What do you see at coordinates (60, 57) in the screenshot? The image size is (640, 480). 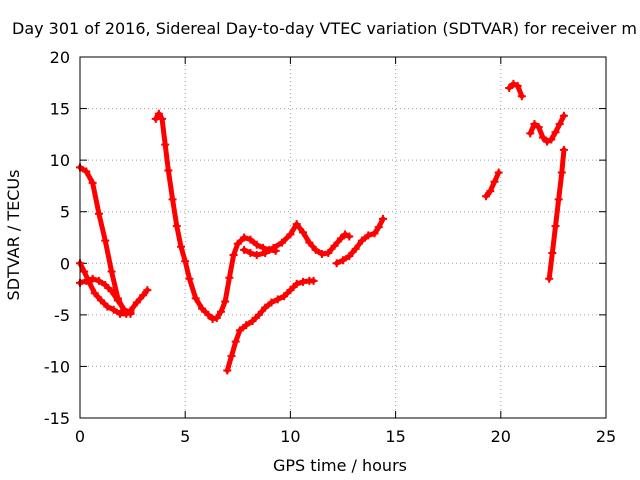 I see `y-tick-label: 20` at bounding box center [60, 57].